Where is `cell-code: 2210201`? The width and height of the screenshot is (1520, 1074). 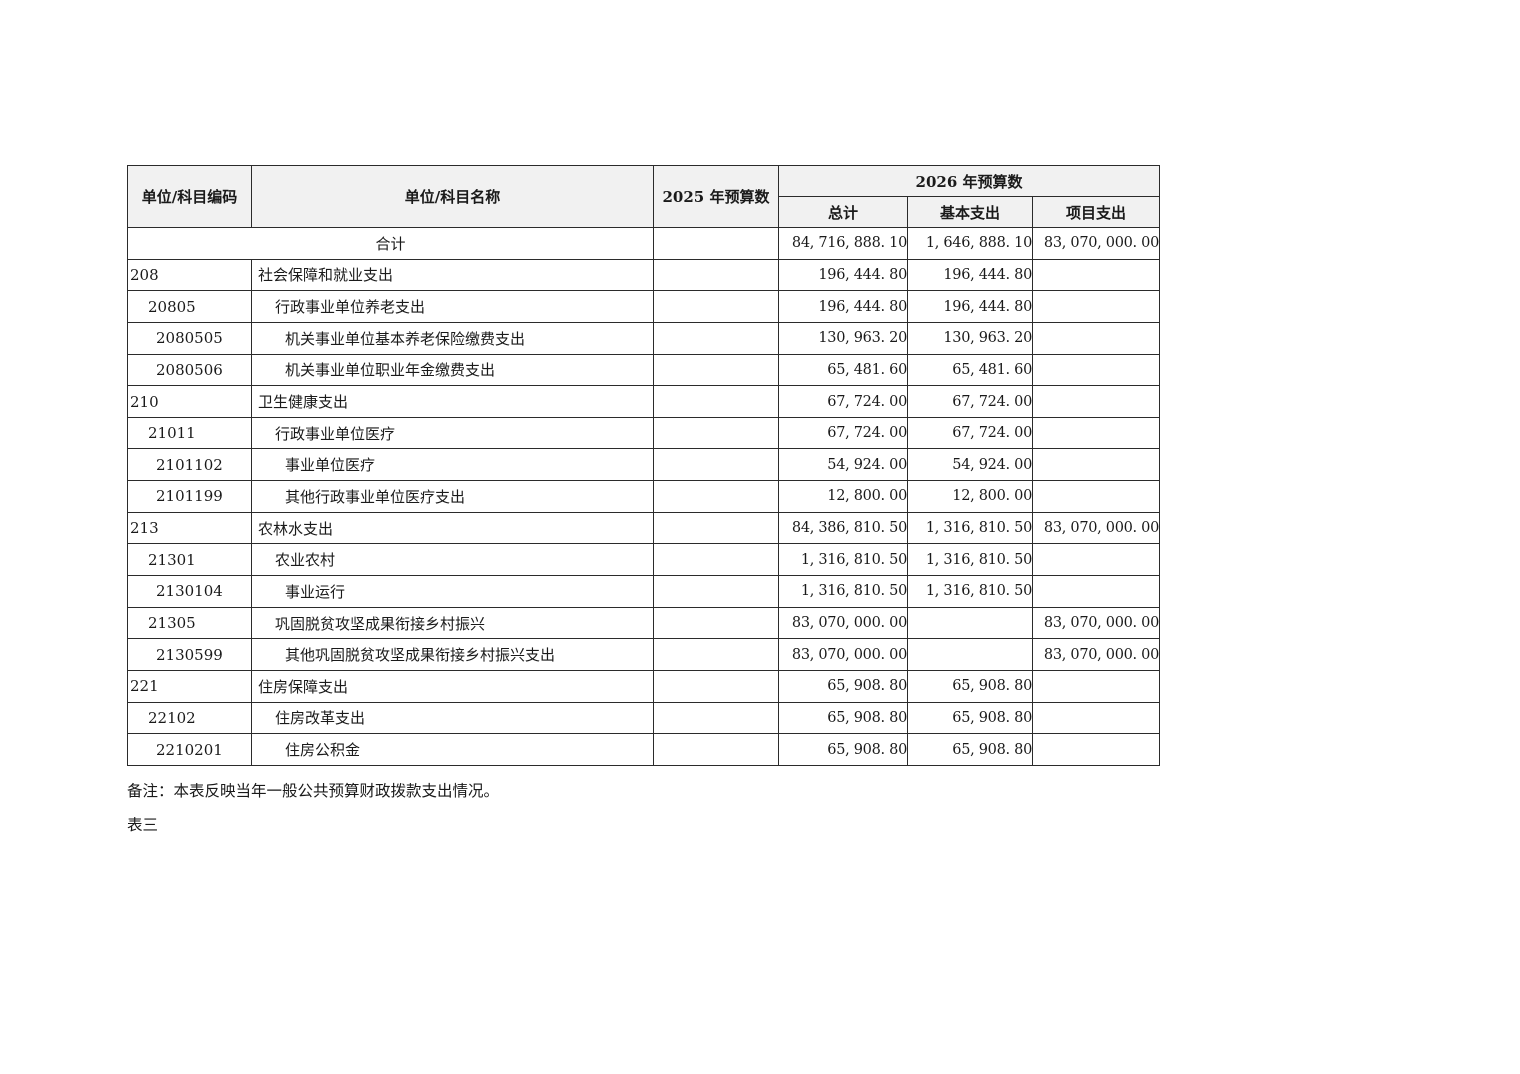
cell-code: 2210201 is located at coordinates (189, 749).